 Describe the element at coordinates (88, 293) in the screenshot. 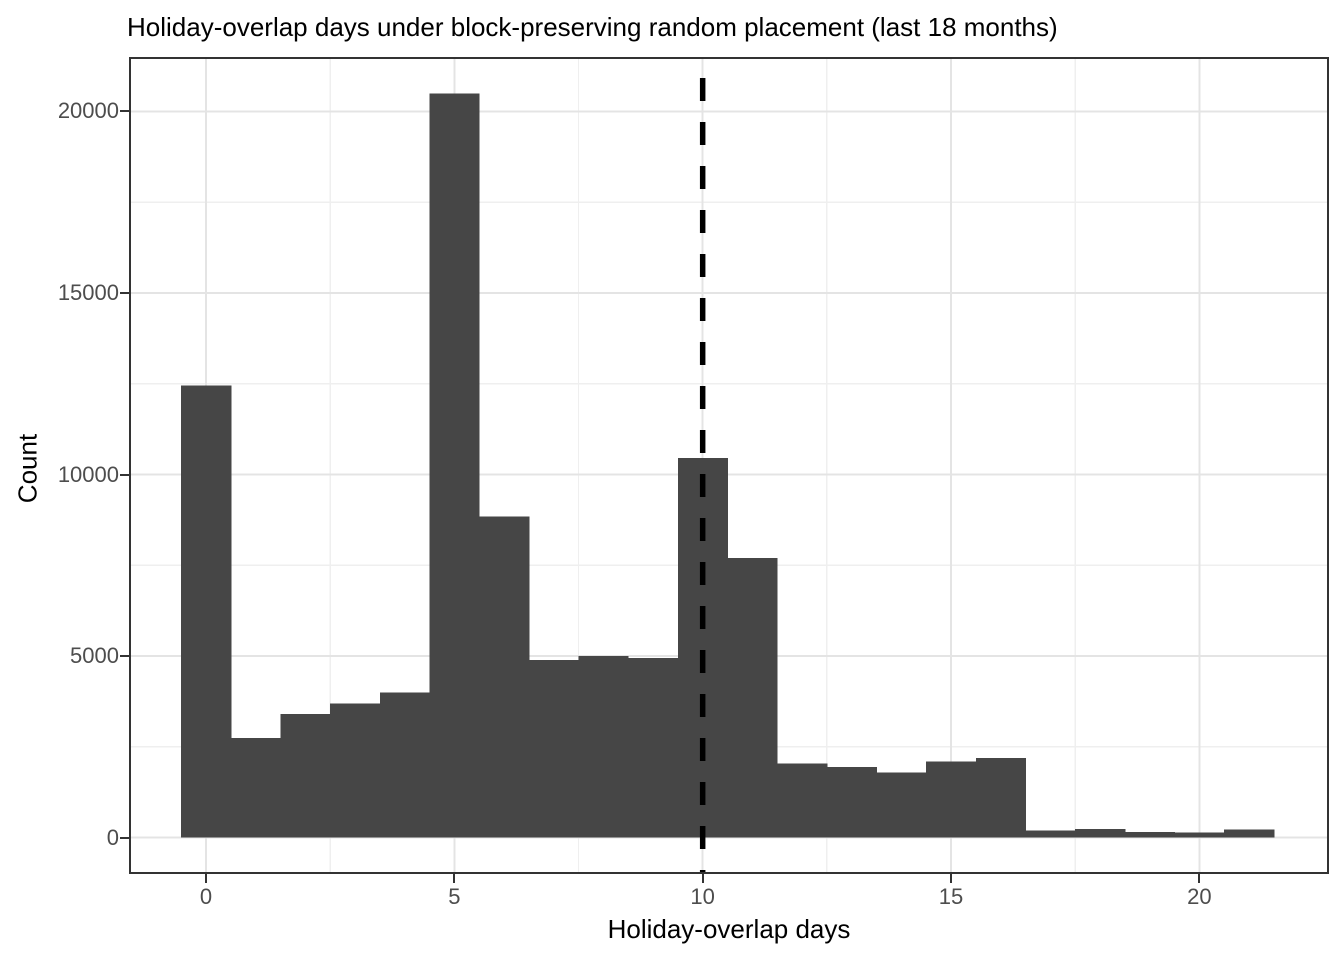

I see `y-tick-label: 15000` at that location.